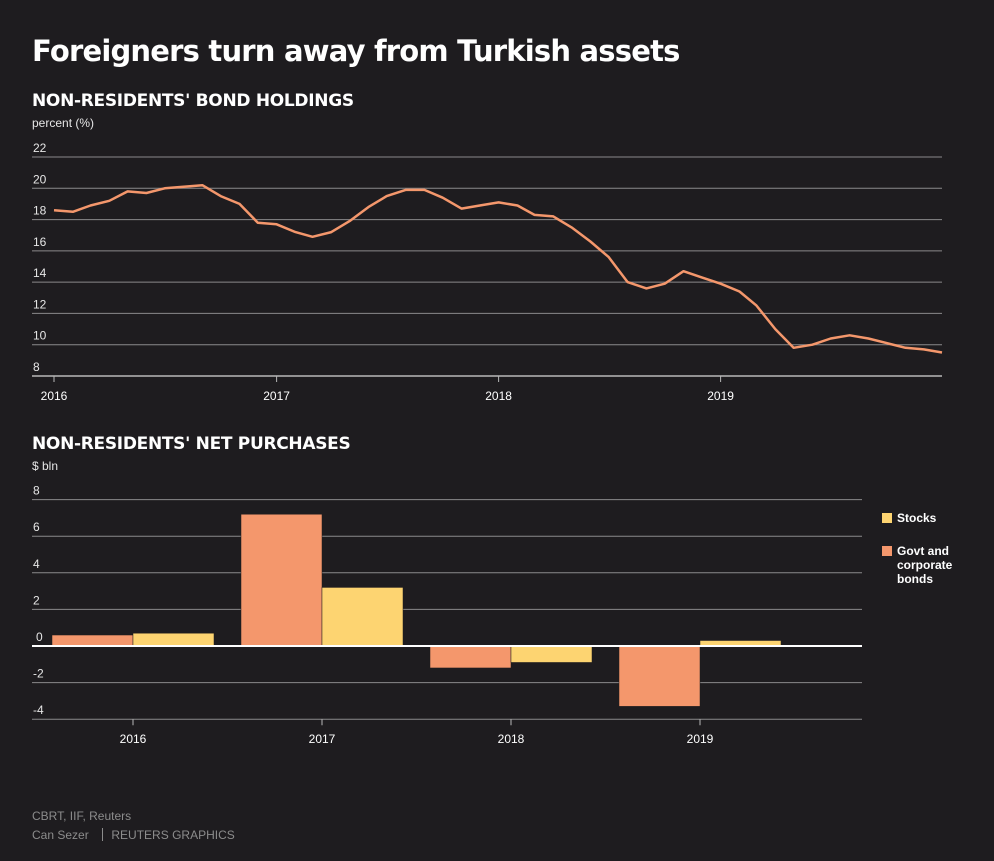 Image resolution: width=994 pixels, height=861 pixels. What do you see at coordinates (103, 834) in the screenshot?
I see `footer-divider` at bounding box center [103, 834].